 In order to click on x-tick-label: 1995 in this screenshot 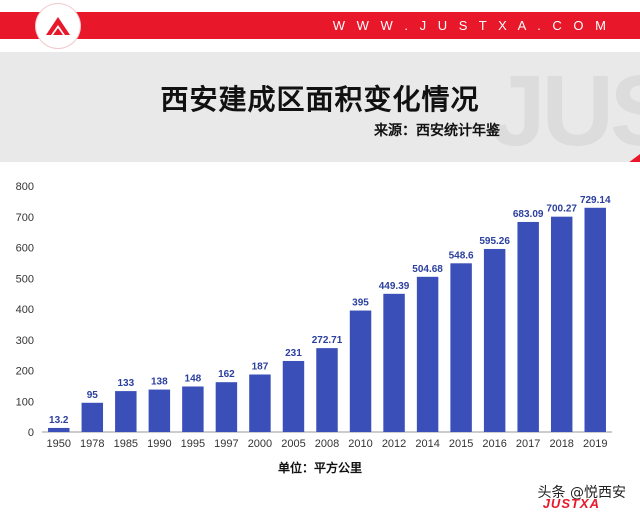, I will do `click(193, 444)`.